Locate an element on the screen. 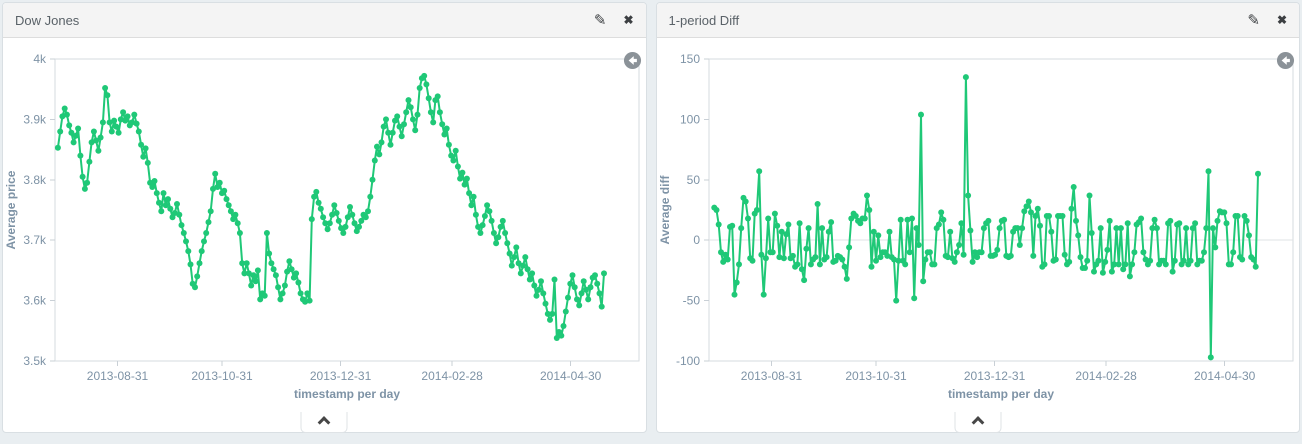 This screenshot has height=444, width=1302. svg-text: 4k is located at coordinates (40, 59).